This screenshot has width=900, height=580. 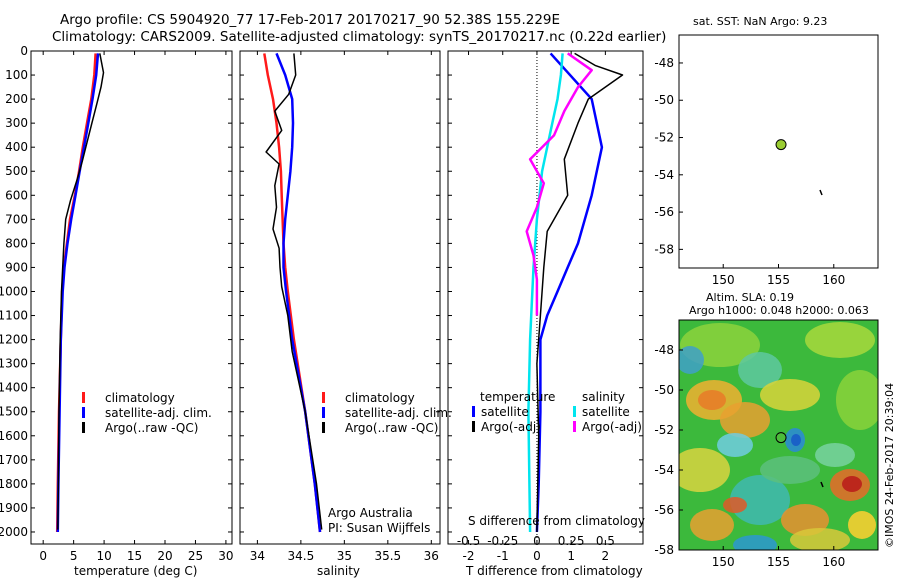 What do you see at coordinates (664, 138) in the screenshot?
I see `sst_map-lat-label: -52` at bounding box center [664, 138].